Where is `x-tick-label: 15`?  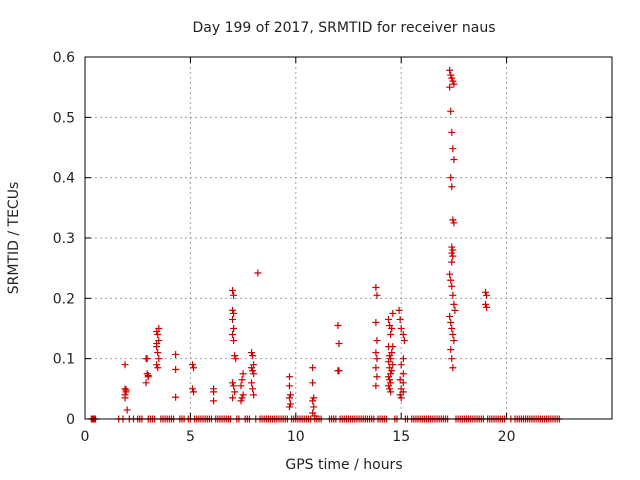 x-tick-label: 15 is located at coordinates (401, 437).